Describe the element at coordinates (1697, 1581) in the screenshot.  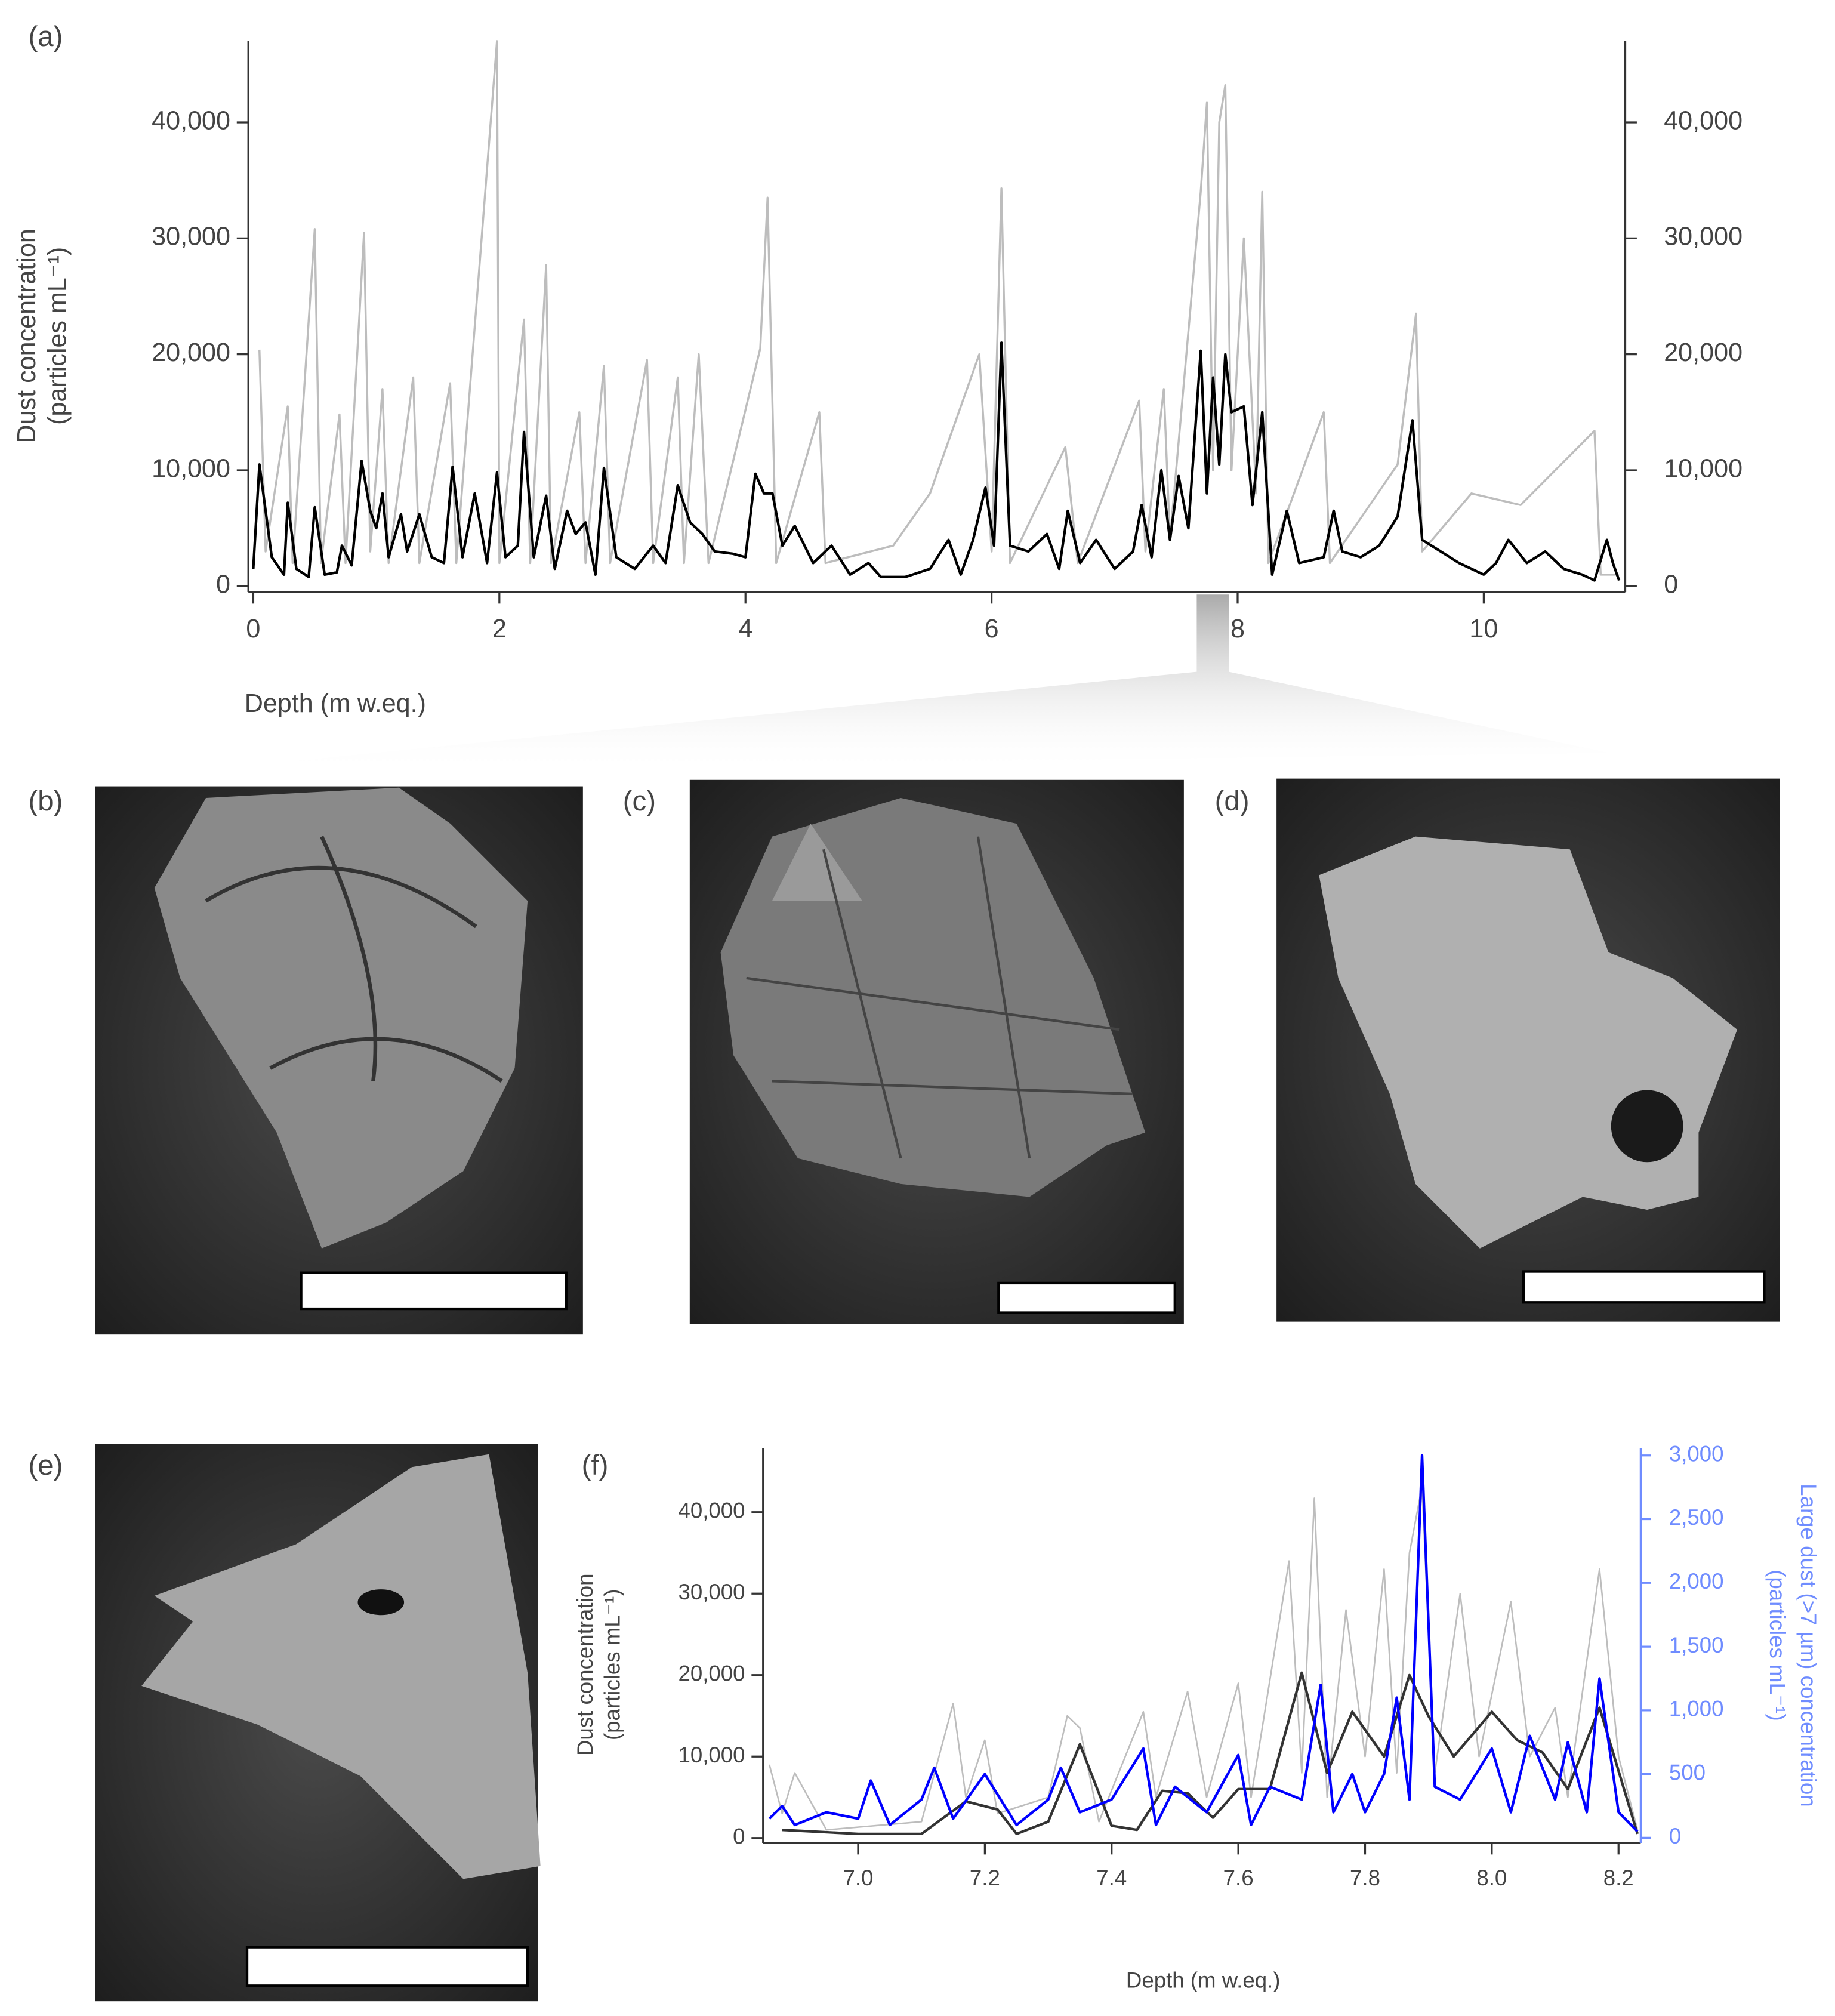
I see `y2-tick-label: 2,000` at that location.